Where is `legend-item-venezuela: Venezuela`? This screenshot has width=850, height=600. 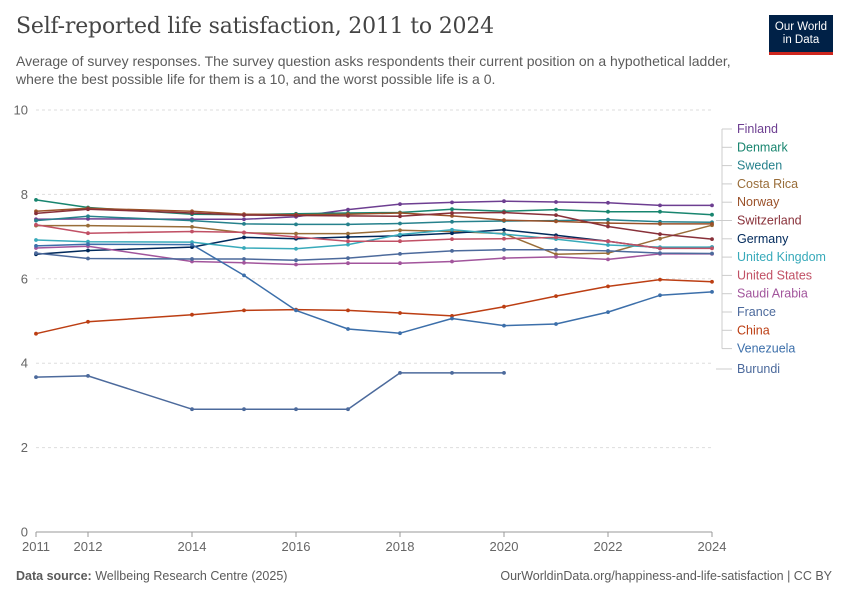 legend-item-venezuela: Venezuela is located at coordinates (766, 349).